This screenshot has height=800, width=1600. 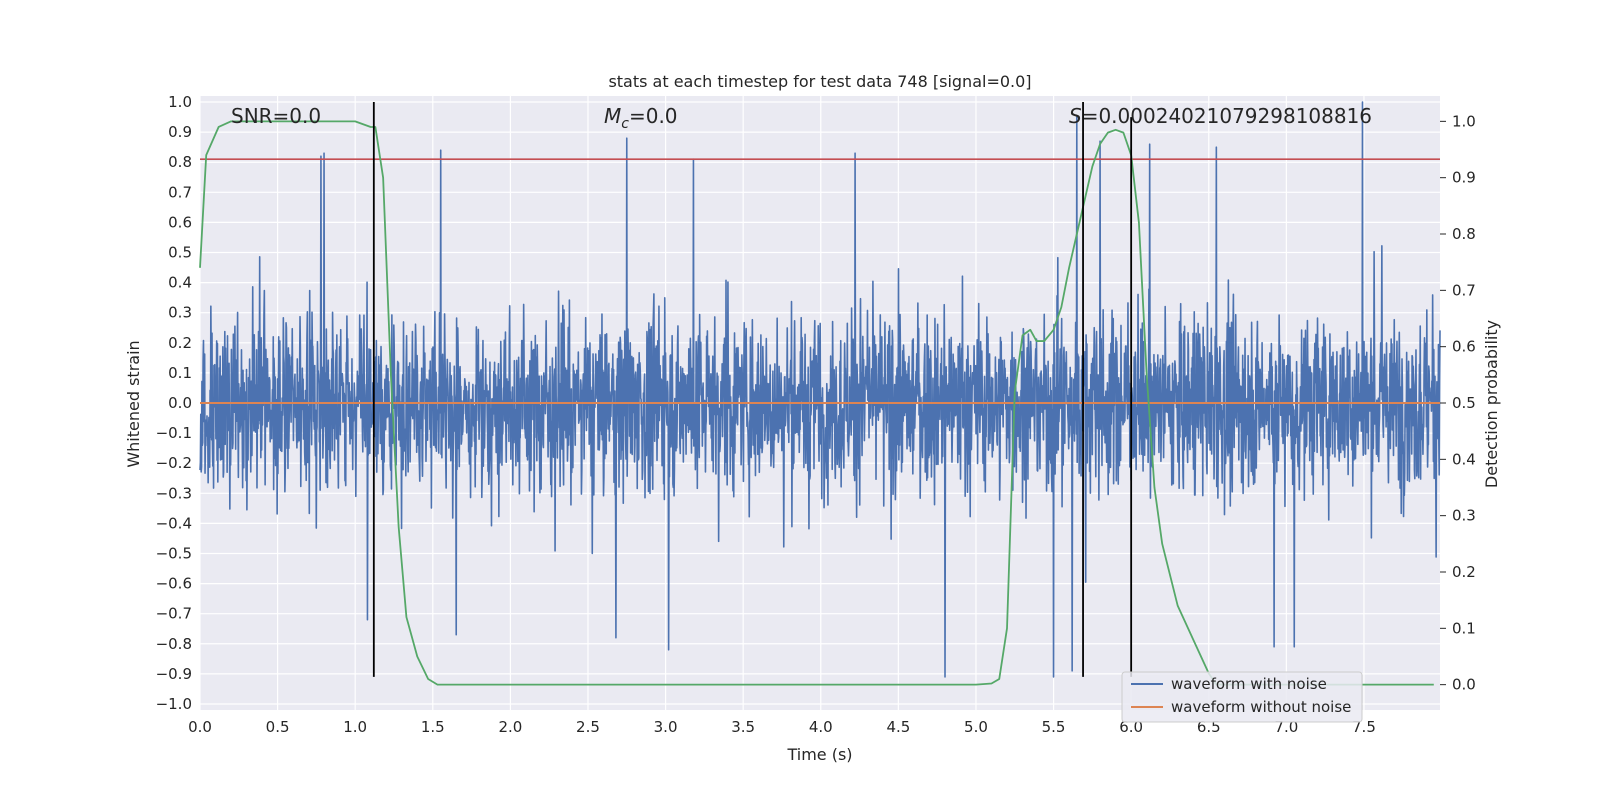 I want to click on y2-tick-label: 0.4, so click(x=1464, y=459).